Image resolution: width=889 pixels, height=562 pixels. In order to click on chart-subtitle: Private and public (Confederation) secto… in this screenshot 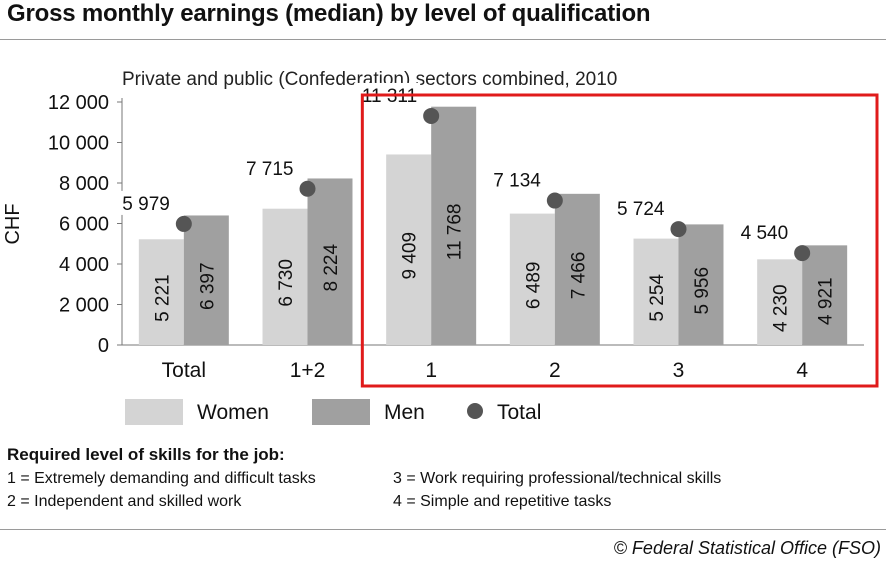, I will do `click(369, 79)`.